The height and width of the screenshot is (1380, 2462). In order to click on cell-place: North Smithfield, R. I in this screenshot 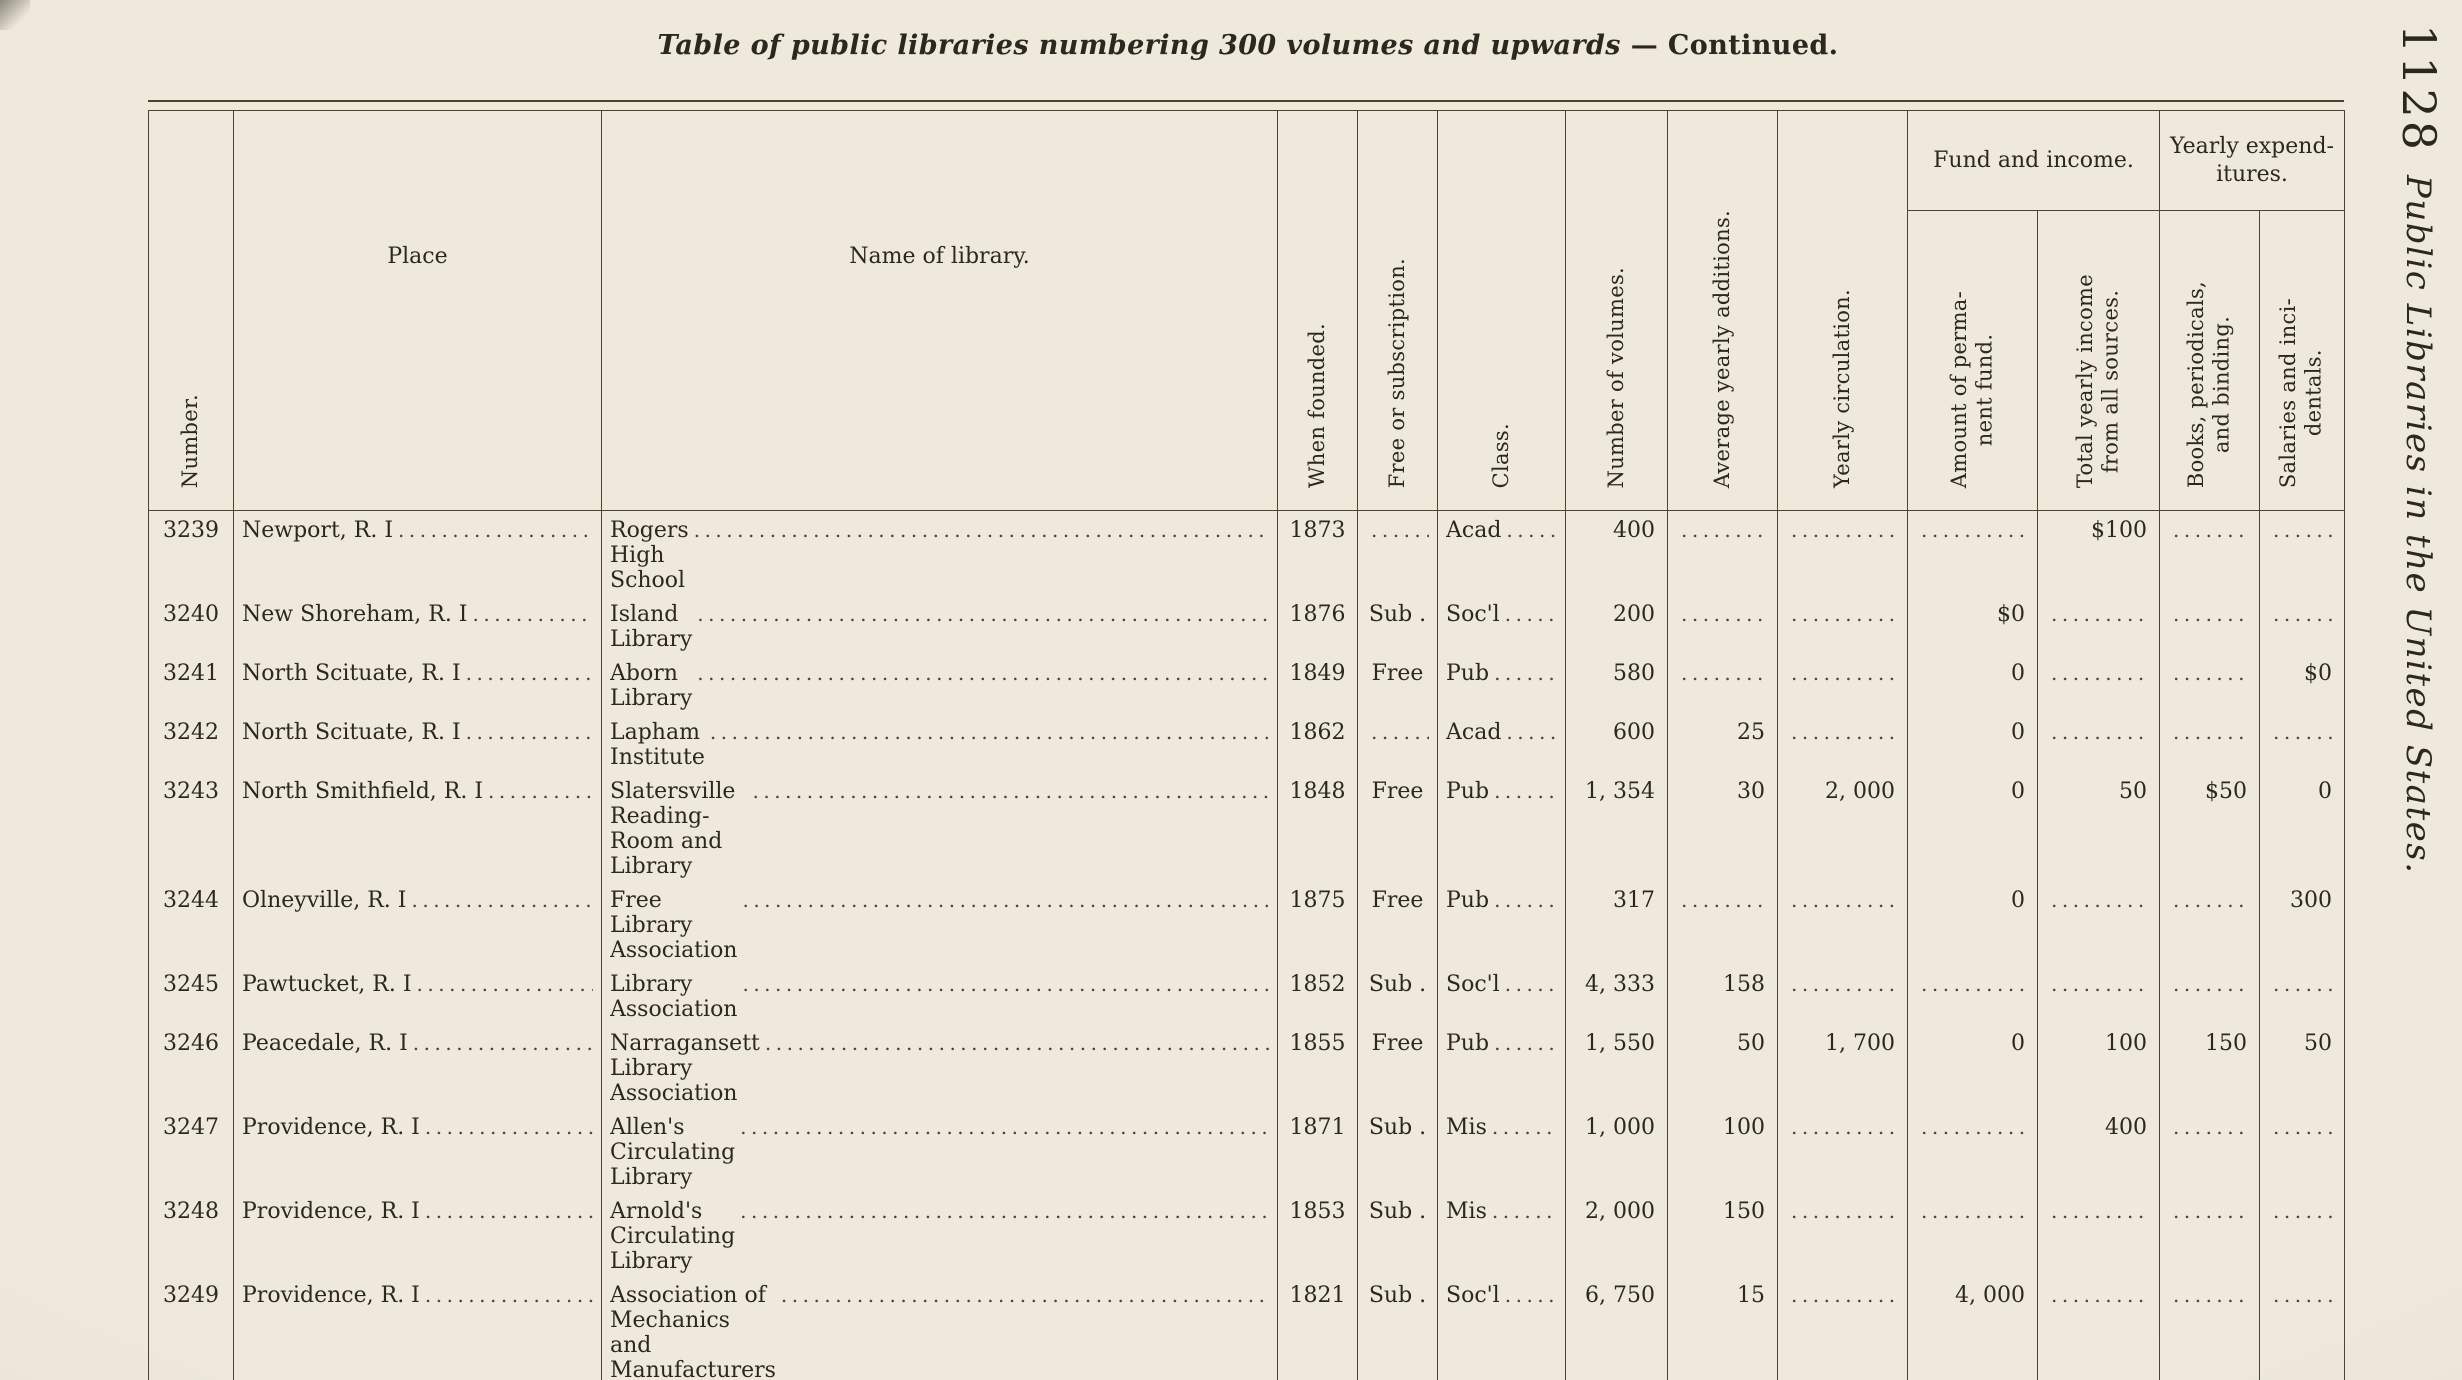, I will do `click(417, 826)`.